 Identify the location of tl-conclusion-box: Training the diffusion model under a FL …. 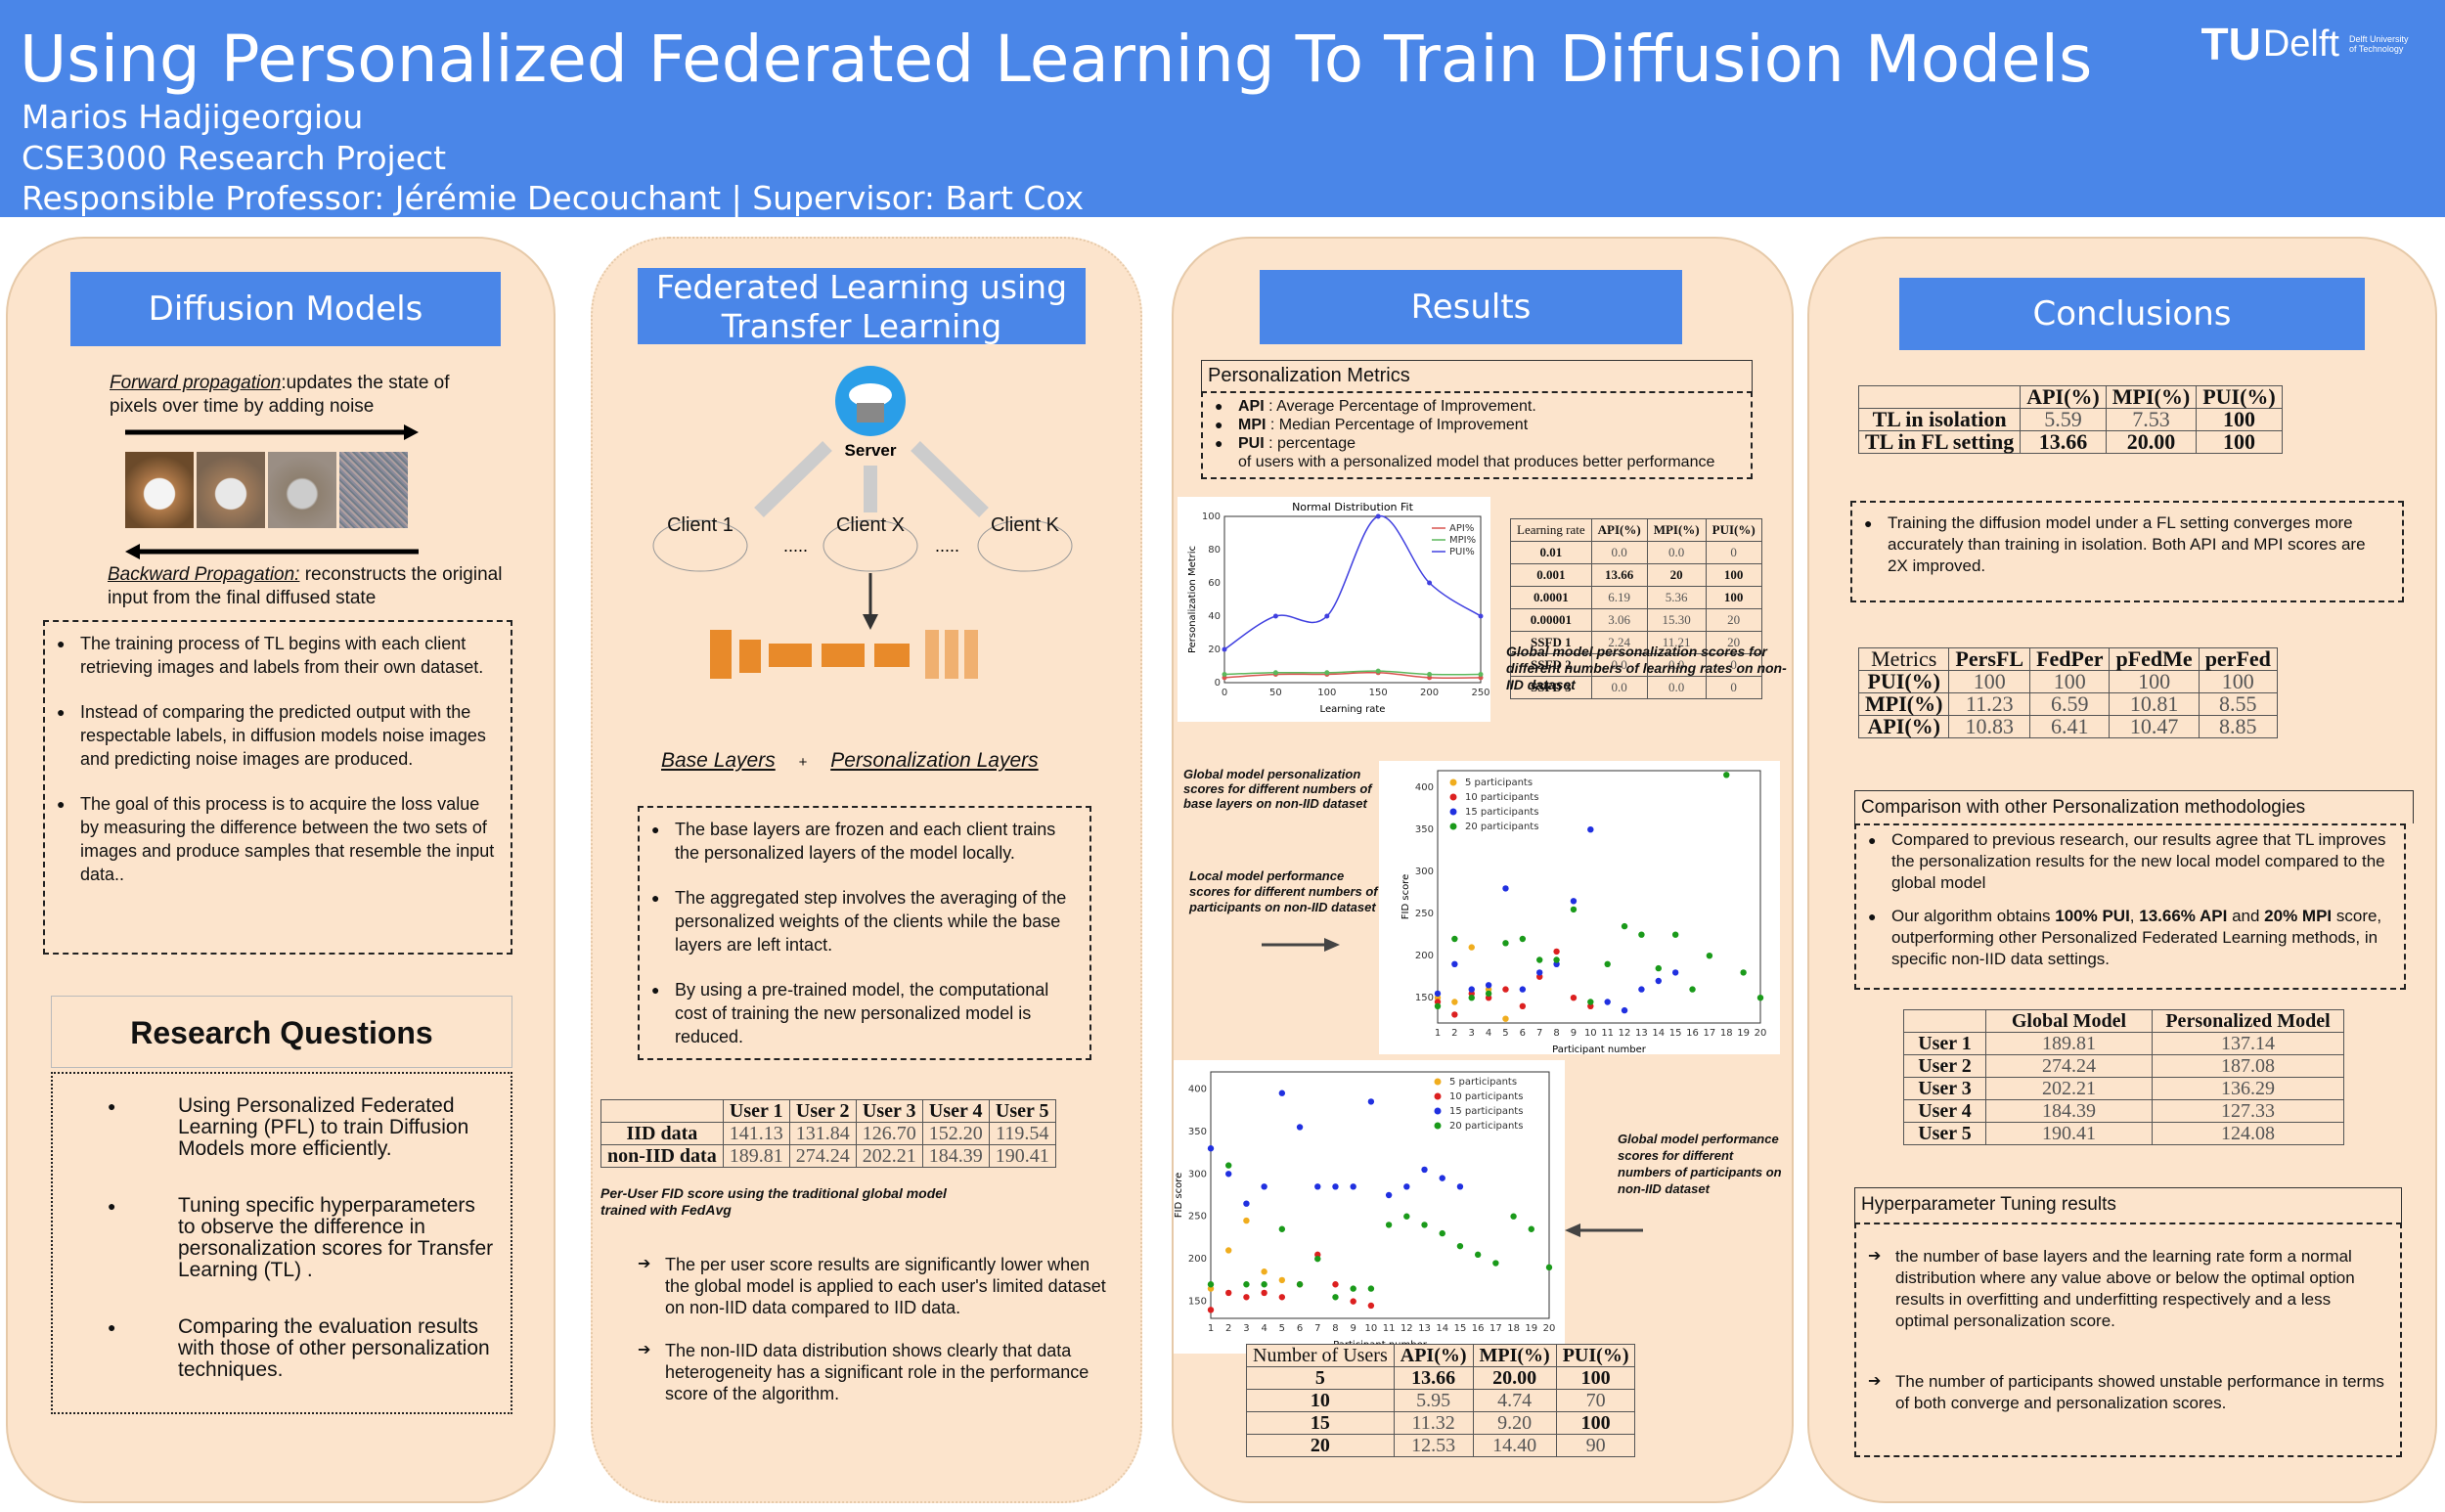
(2127, 552).